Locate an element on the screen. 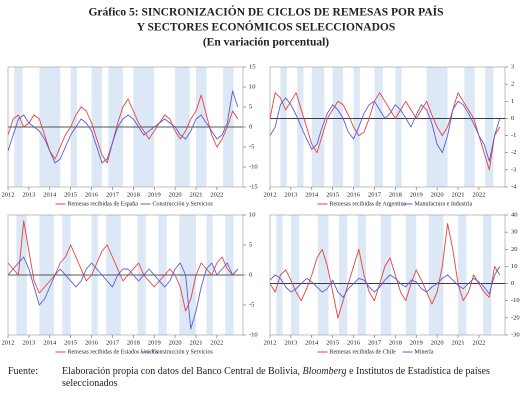  y-tick-label: 30 is located at coordinates (514, 232).